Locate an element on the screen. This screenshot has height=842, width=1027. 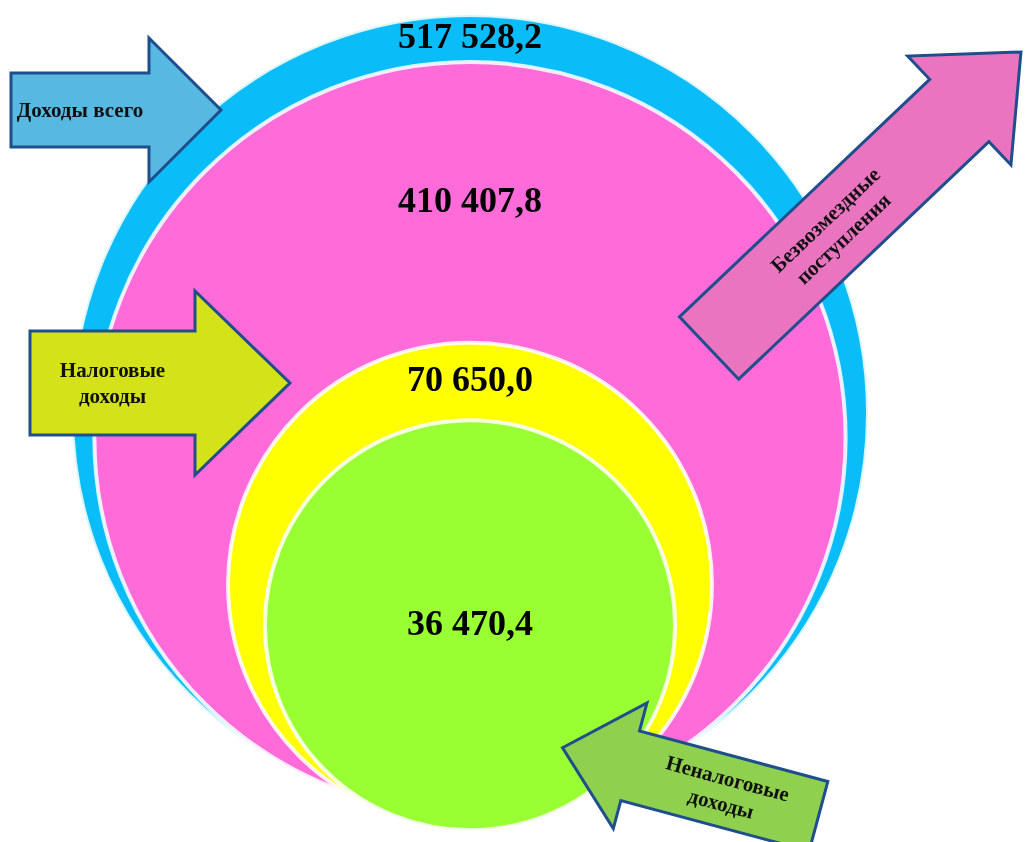
data-label: 36 470,4 is located at coordinates (470, 622).